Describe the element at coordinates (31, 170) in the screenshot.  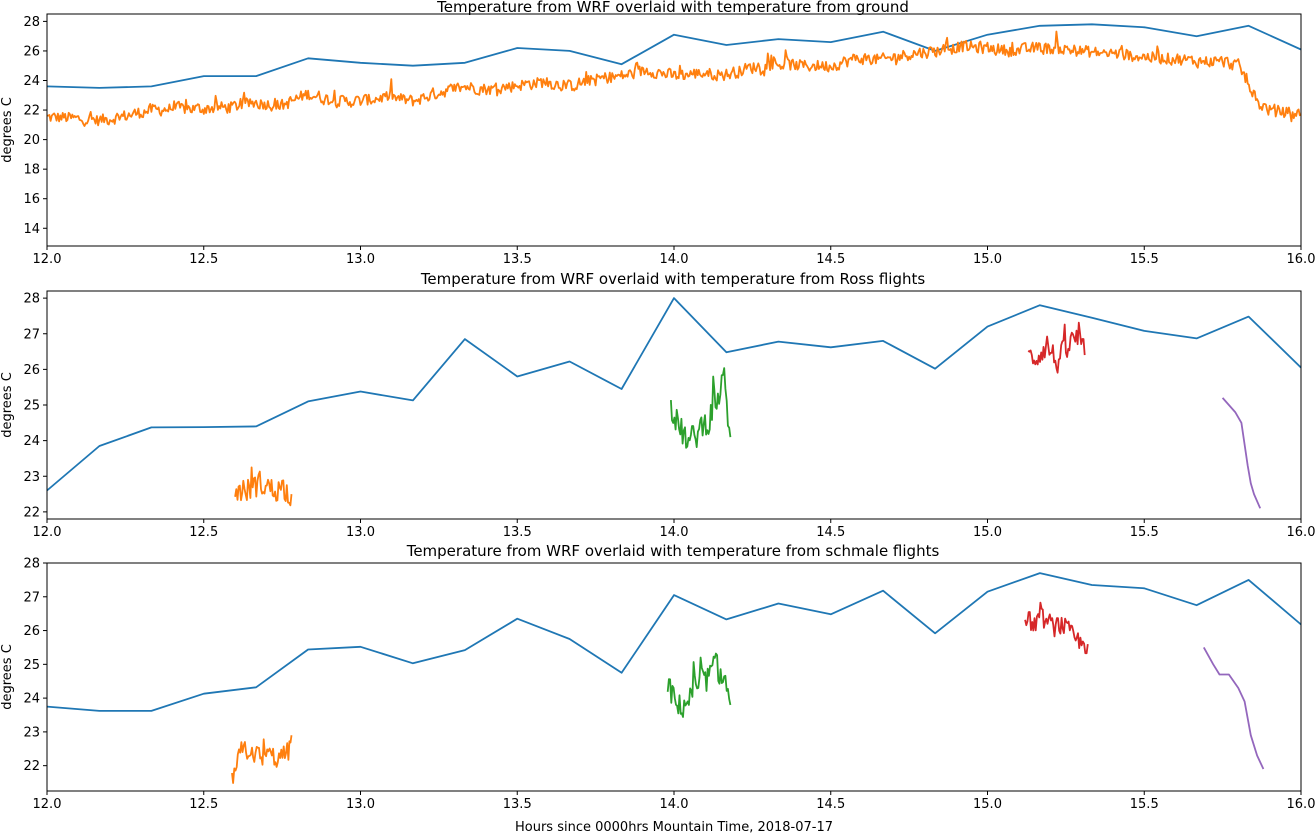
I see `y-tick-label: 18` at that location.